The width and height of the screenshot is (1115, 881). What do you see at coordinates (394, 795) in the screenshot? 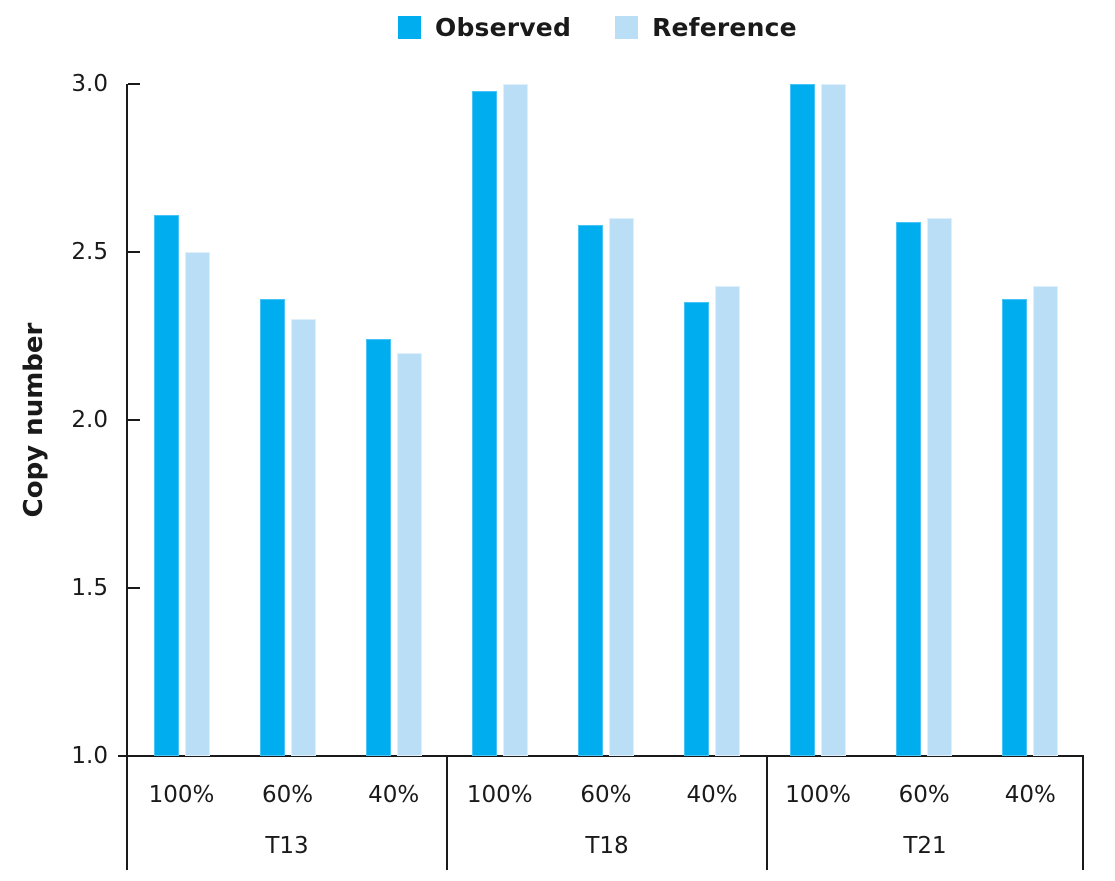
I see `x-category-label-T13-40%: 40%` at bounding box center [394, 795].